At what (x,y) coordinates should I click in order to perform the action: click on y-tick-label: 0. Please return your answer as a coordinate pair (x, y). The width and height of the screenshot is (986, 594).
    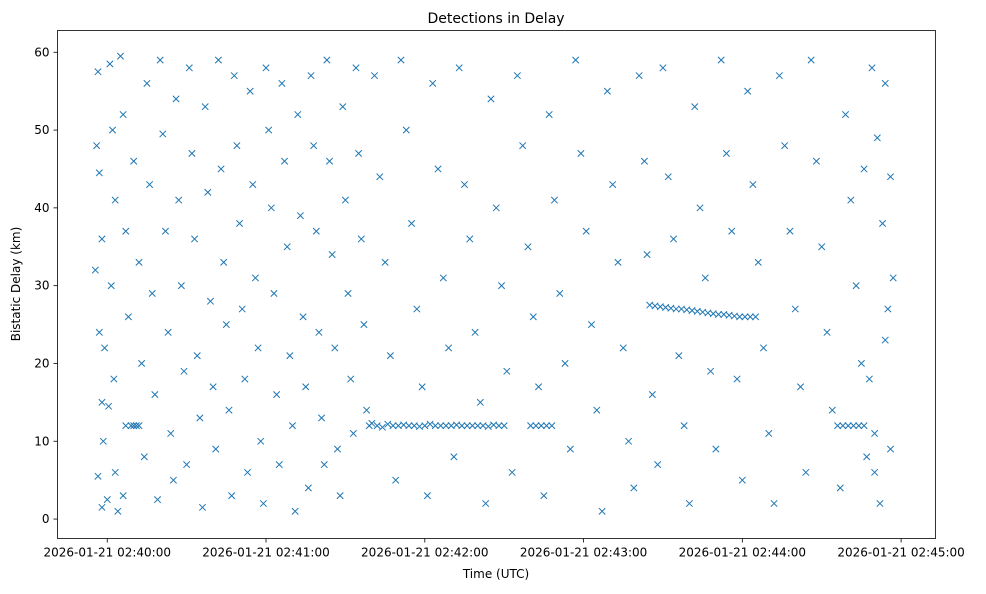
    Looking at the image, I should click on (46, 519).